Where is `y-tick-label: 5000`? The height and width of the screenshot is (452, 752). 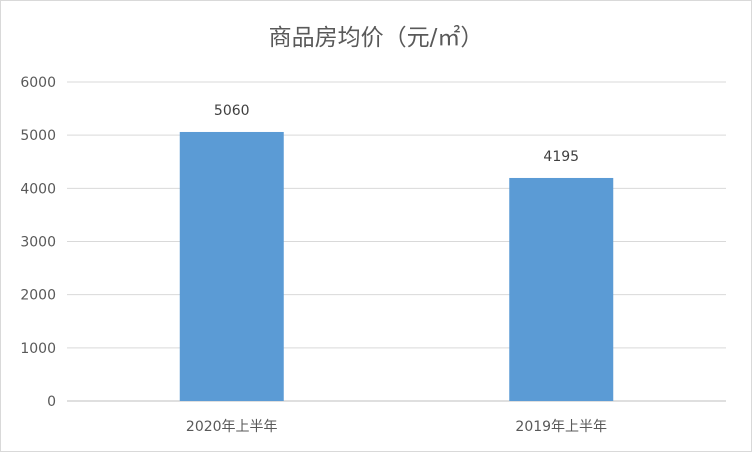
y-tick-label: 5000 is located at coordinates (38, 136).